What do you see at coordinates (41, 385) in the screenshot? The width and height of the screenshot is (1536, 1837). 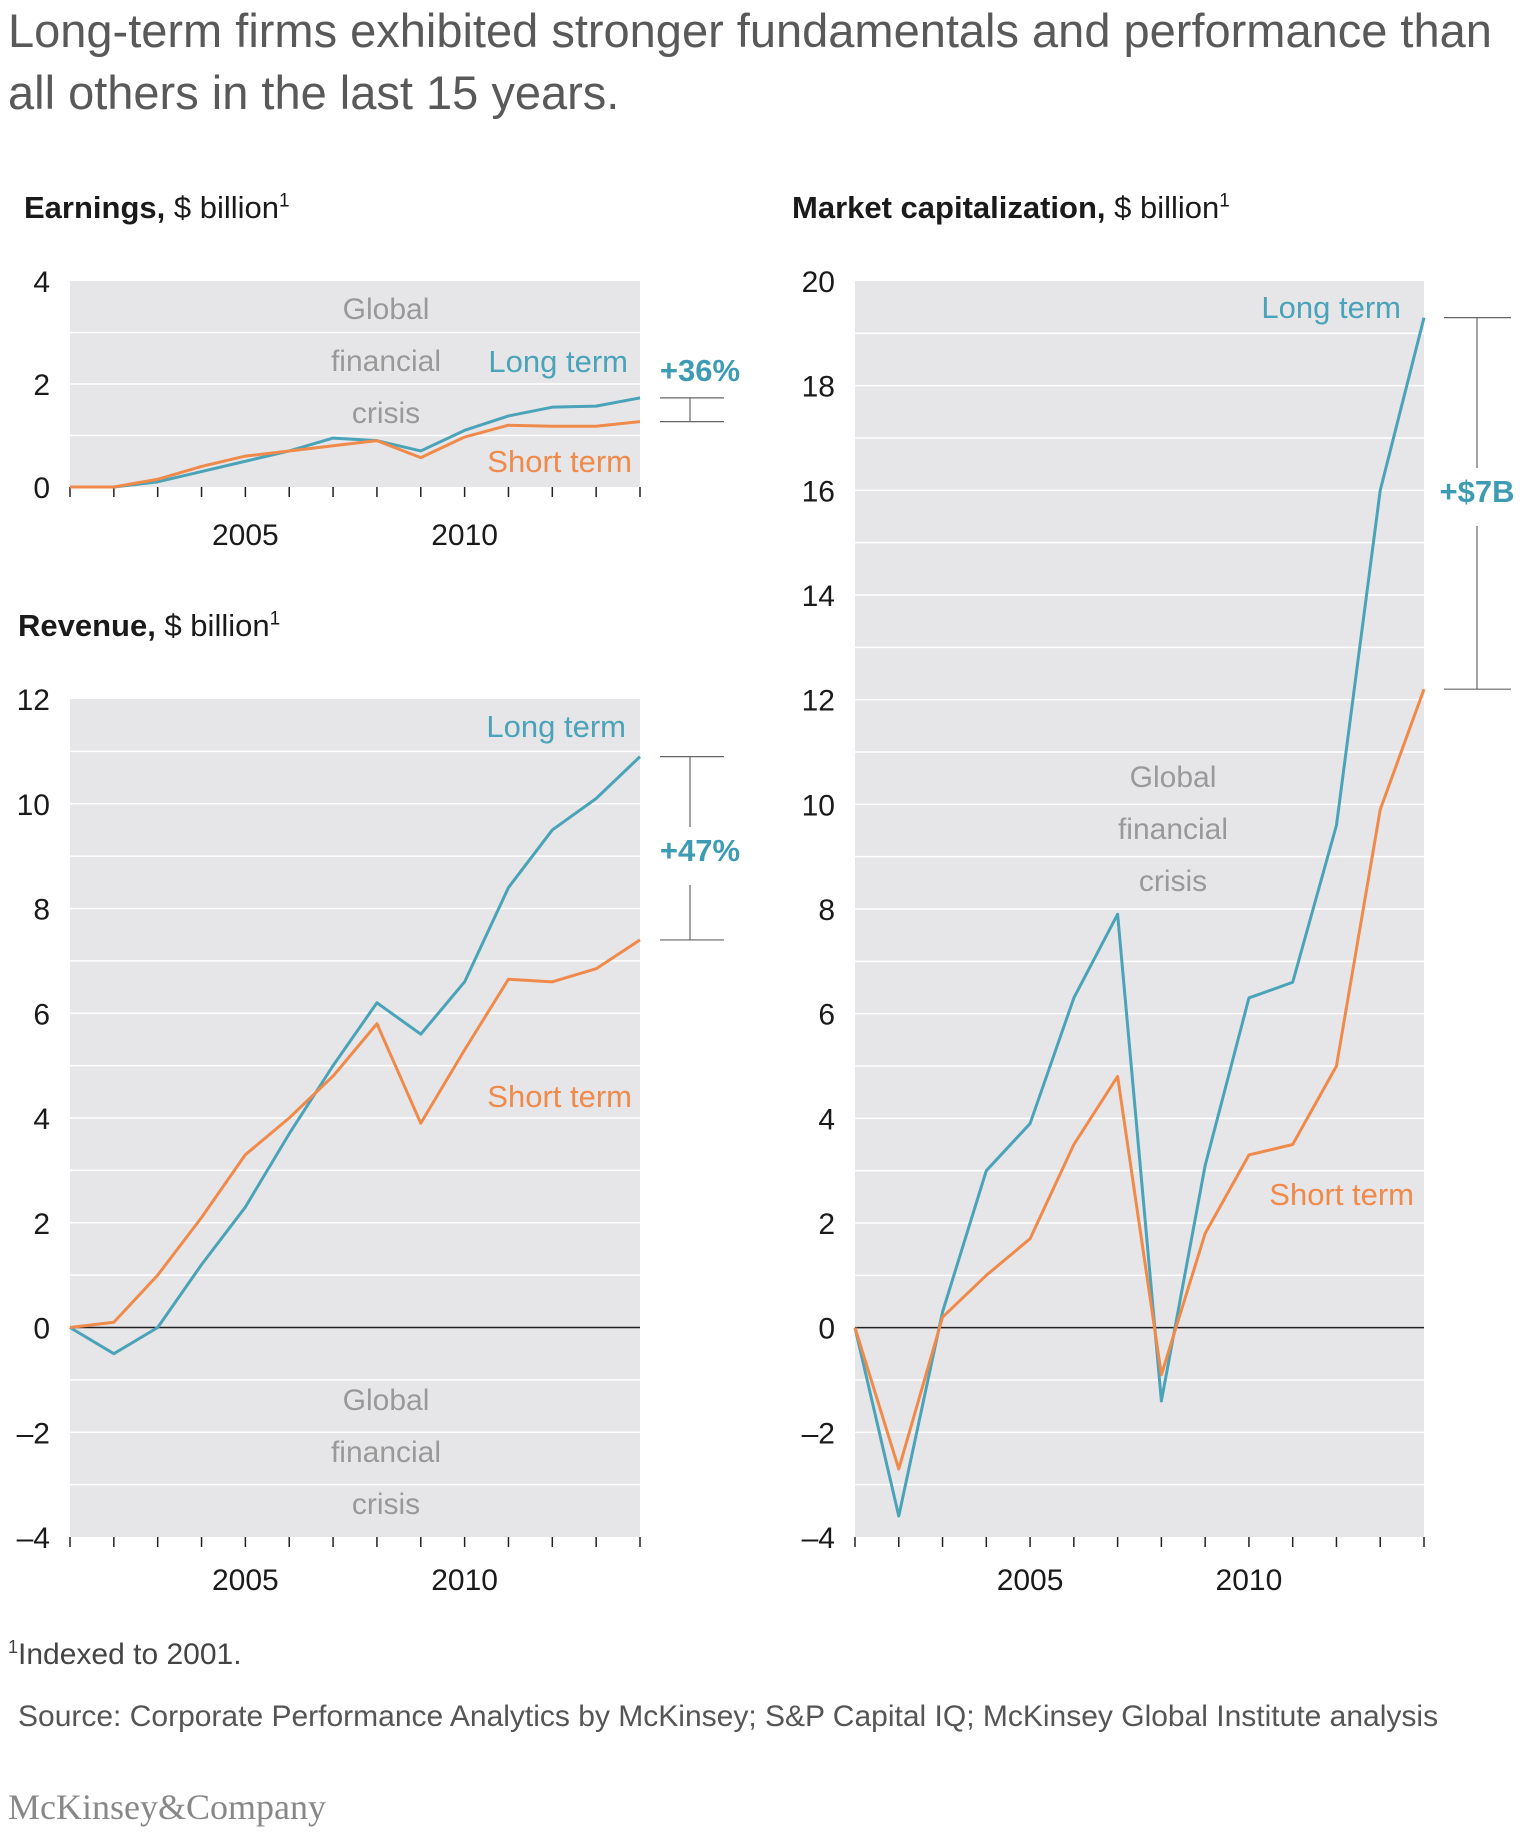 I see `earnings-y-tick-label: 2` at bounding box center [41, 385].